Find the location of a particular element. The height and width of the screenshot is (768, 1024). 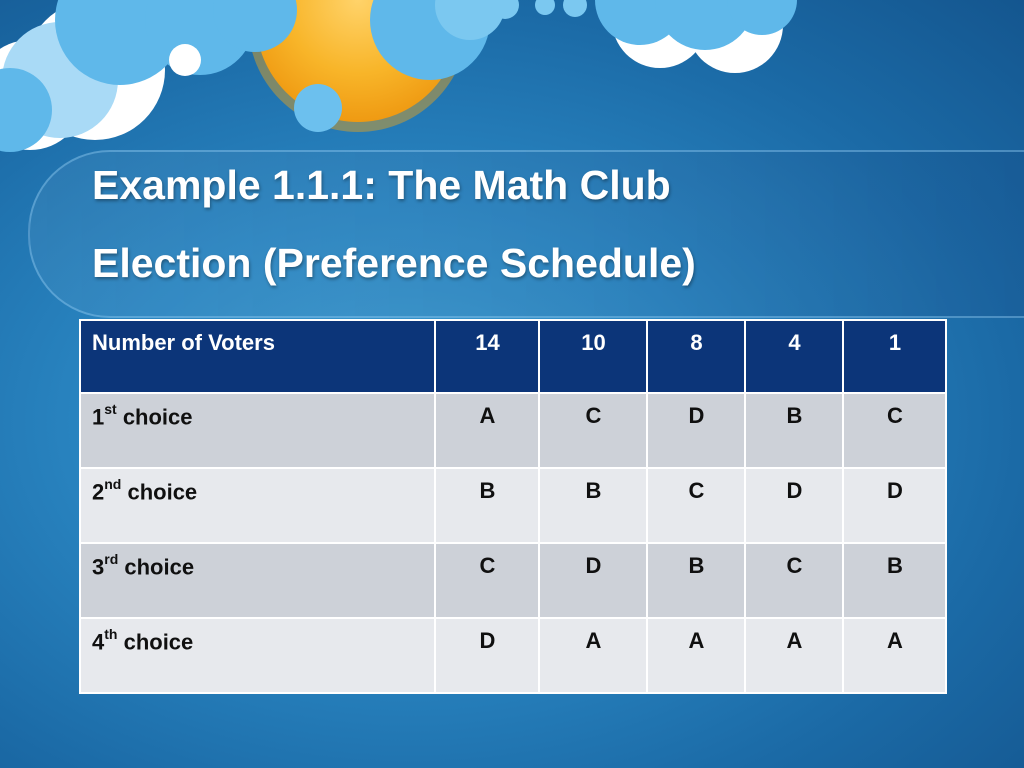

ordinal-suffix: nd is located at coordinates (113, 484).